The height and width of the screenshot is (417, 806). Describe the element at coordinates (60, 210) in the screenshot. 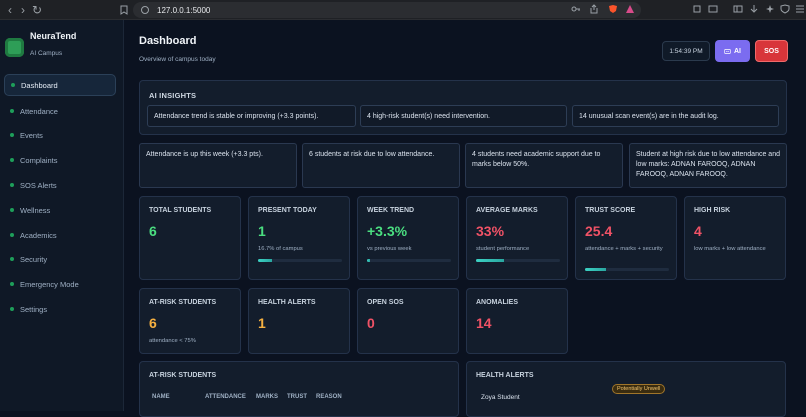

I see `sidebar-item-wellness: Wellness` at that location.